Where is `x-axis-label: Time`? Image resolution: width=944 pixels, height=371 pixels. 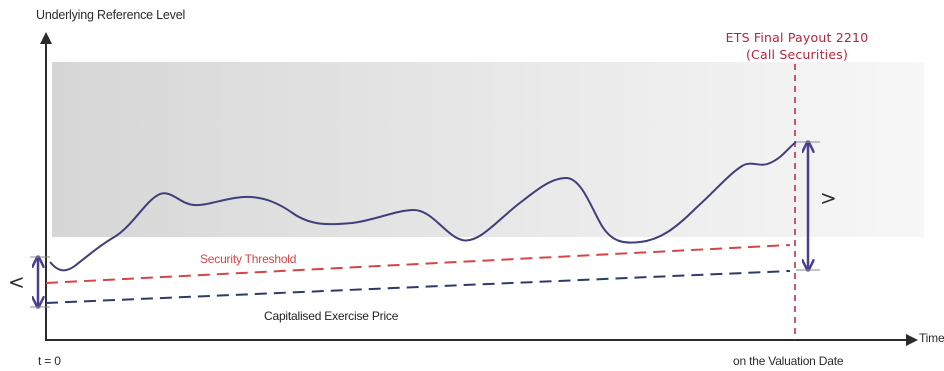
x-axis-label: Time is located at coordinates (931, 338).